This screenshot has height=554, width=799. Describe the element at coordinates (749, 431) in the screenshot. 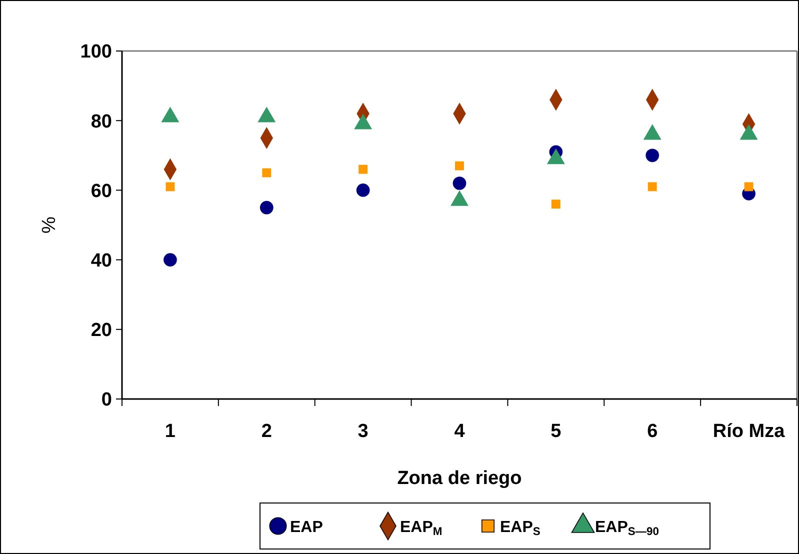

I see `x-tick-label: Río Mza` at that location.